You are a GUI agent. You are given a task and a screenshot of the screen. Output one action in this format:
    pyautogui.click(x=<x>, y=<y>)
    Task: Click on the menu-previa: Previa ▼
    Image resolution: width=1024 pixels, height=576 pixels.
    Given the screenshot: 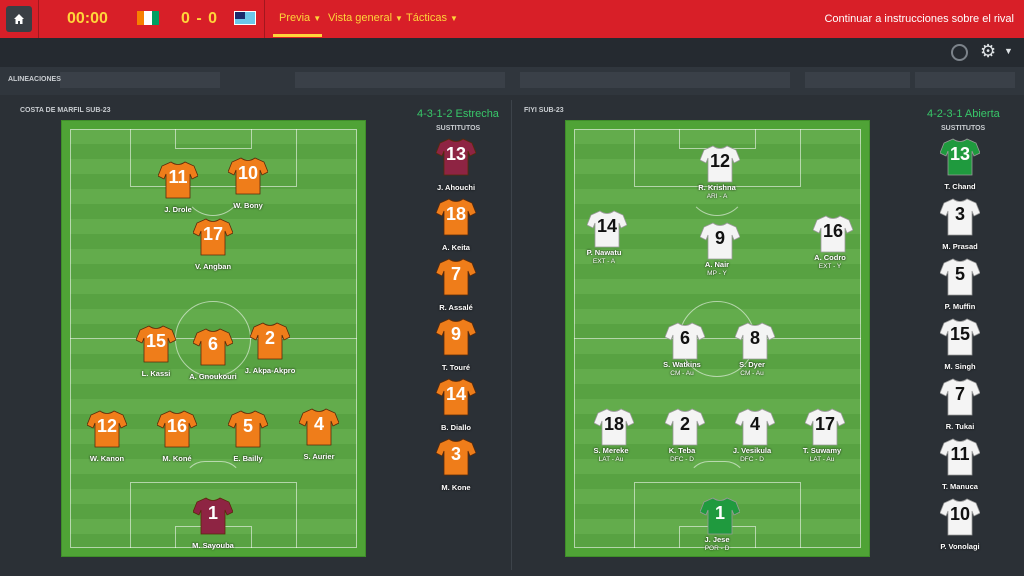 What is the action you would take?
    pyautogui.click(x=300, y=18)
    